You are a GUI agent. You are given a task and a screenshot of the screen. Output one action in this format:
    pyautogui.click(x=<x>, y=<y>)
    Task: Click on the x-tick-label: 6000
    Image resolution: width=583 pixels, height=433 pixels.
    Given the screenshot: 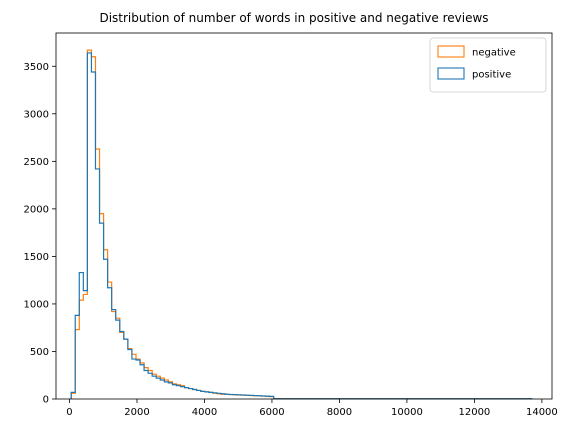 What is the action you would take?
    pyautogui.click(x=271, y=412)
    